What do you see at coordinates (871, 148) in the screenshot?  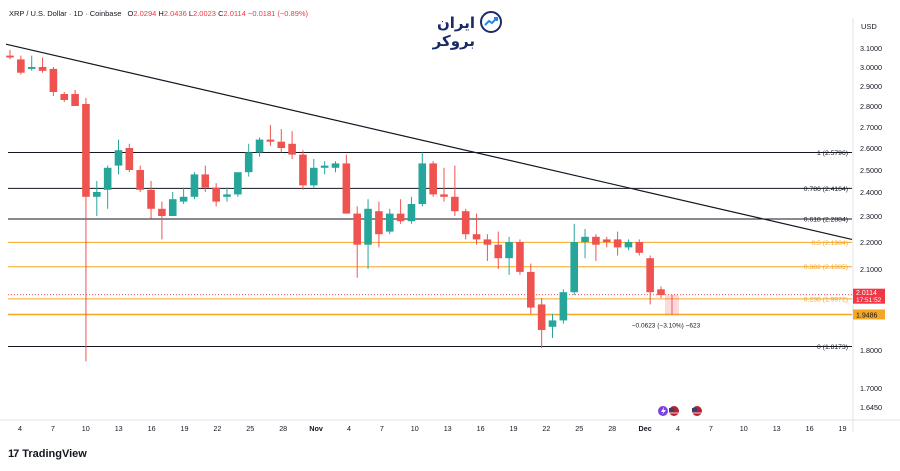 I see `y-tick-label: 2.6000` at bounding box center [871, 148].